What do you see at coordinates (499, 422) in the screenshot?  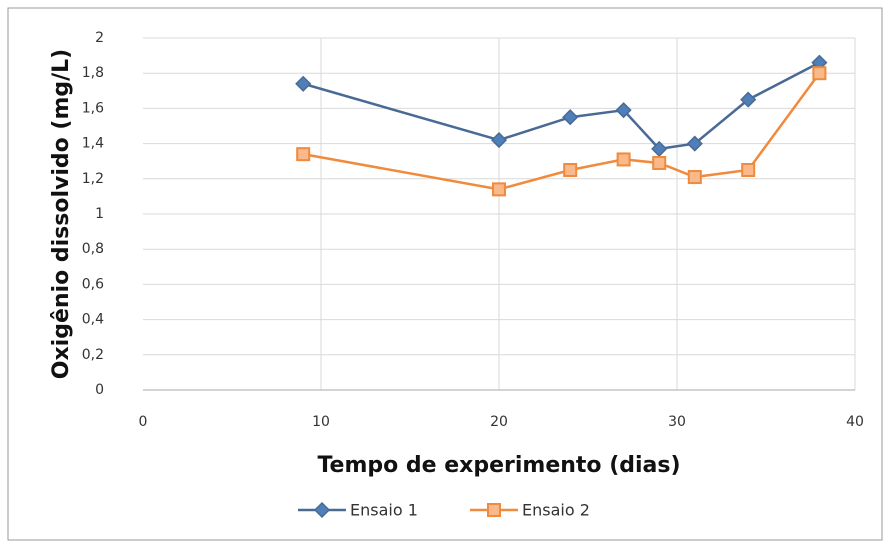 I see `x-tick-label: 20` at bounding box center [499, 422].